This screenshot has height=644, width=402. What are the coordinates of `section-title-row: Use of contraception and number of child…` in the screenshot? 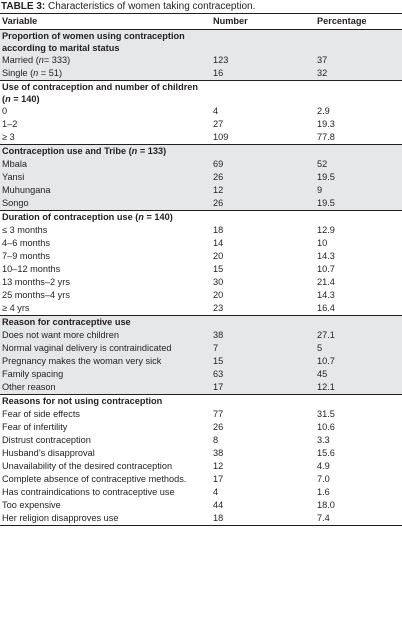 It's located at (201, 93).